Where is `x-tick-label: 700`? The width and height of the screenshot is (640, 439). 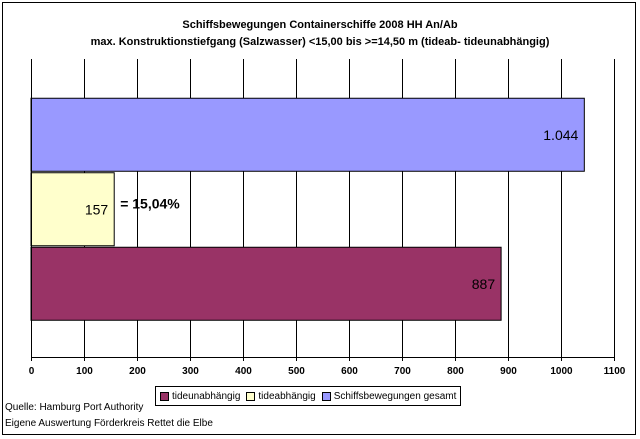 x-tick-label: 700 is located at coordinates (402, 371).